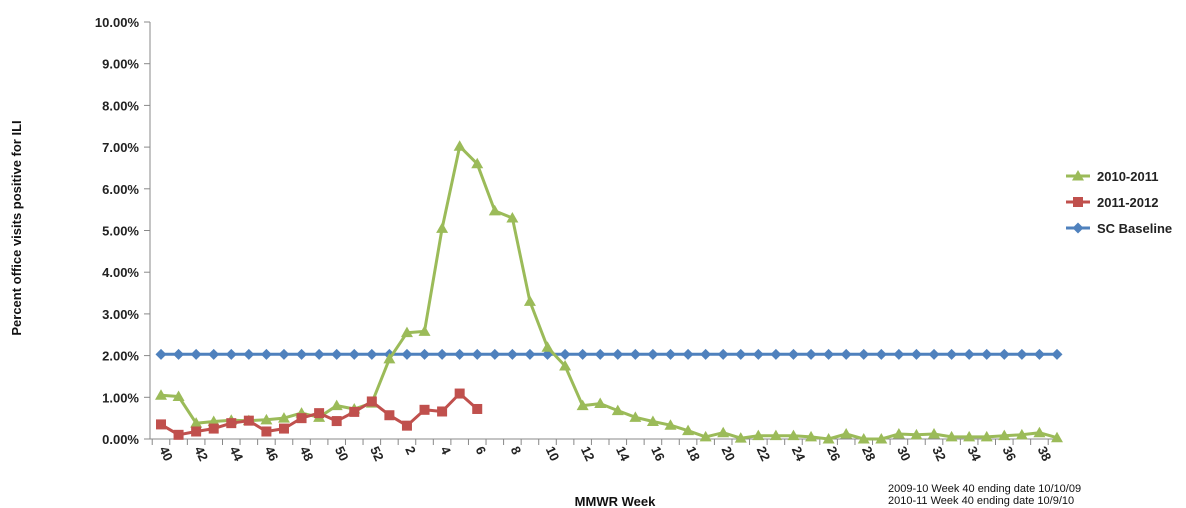 This screenshot has width=1186, height=508. Describe the element at coordinates (615, 501) in the screenshot. I see `x-axis-title: MMWR Week` at that location.